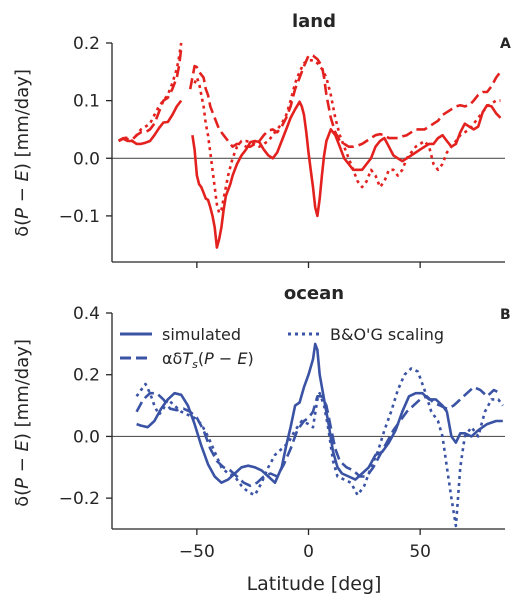 This screenshot has height=596, width=517. I want to click on panel-title-land: land, so click(314, 21).